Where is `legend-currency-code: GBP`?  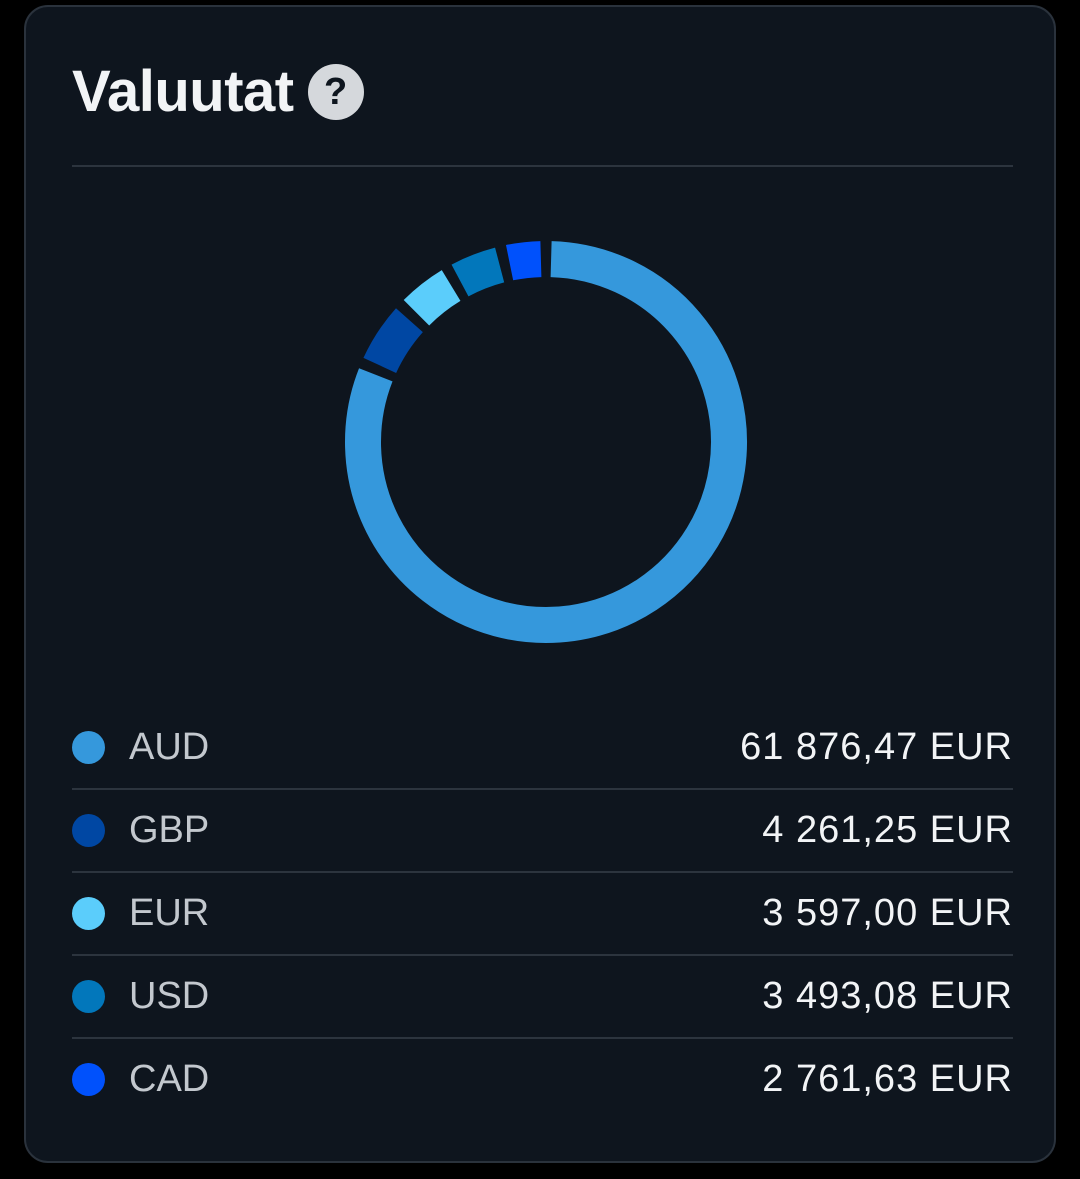 legend-currency-code: GBP is located at coordinates (169, 830).